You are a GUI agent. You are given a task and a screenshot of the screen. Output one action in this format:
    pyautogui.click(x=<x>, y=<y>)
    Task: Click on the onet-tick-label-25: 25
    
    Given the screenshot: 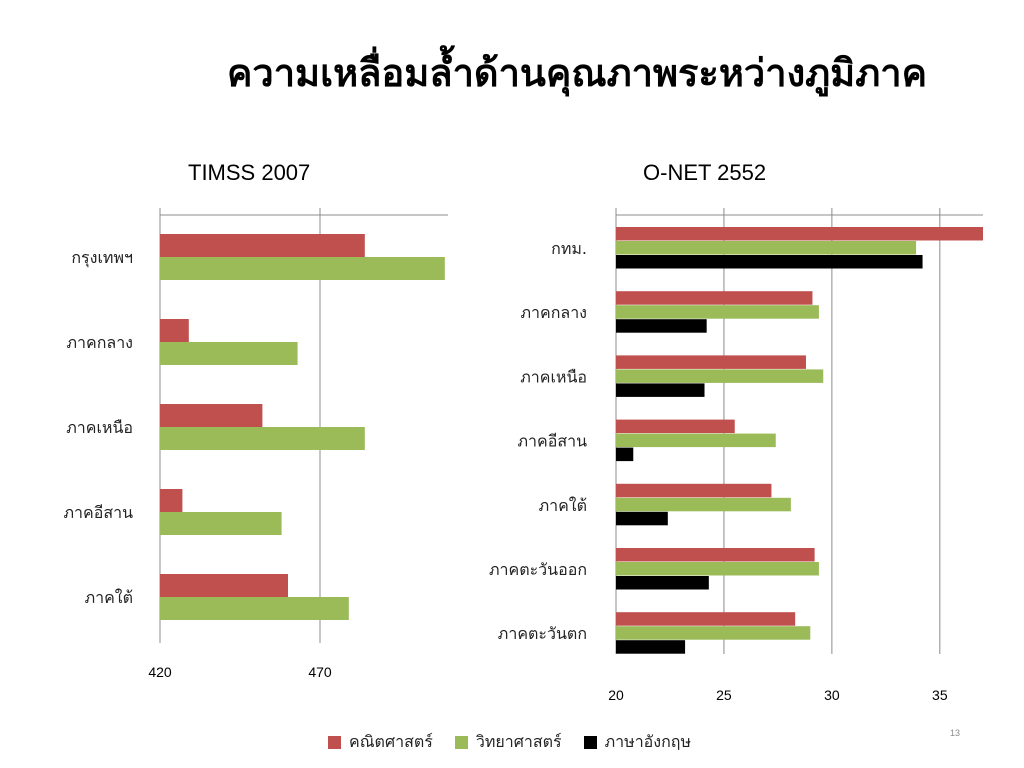 What is the action you would take?
    pyautogui.click(x=724, y=695)
    